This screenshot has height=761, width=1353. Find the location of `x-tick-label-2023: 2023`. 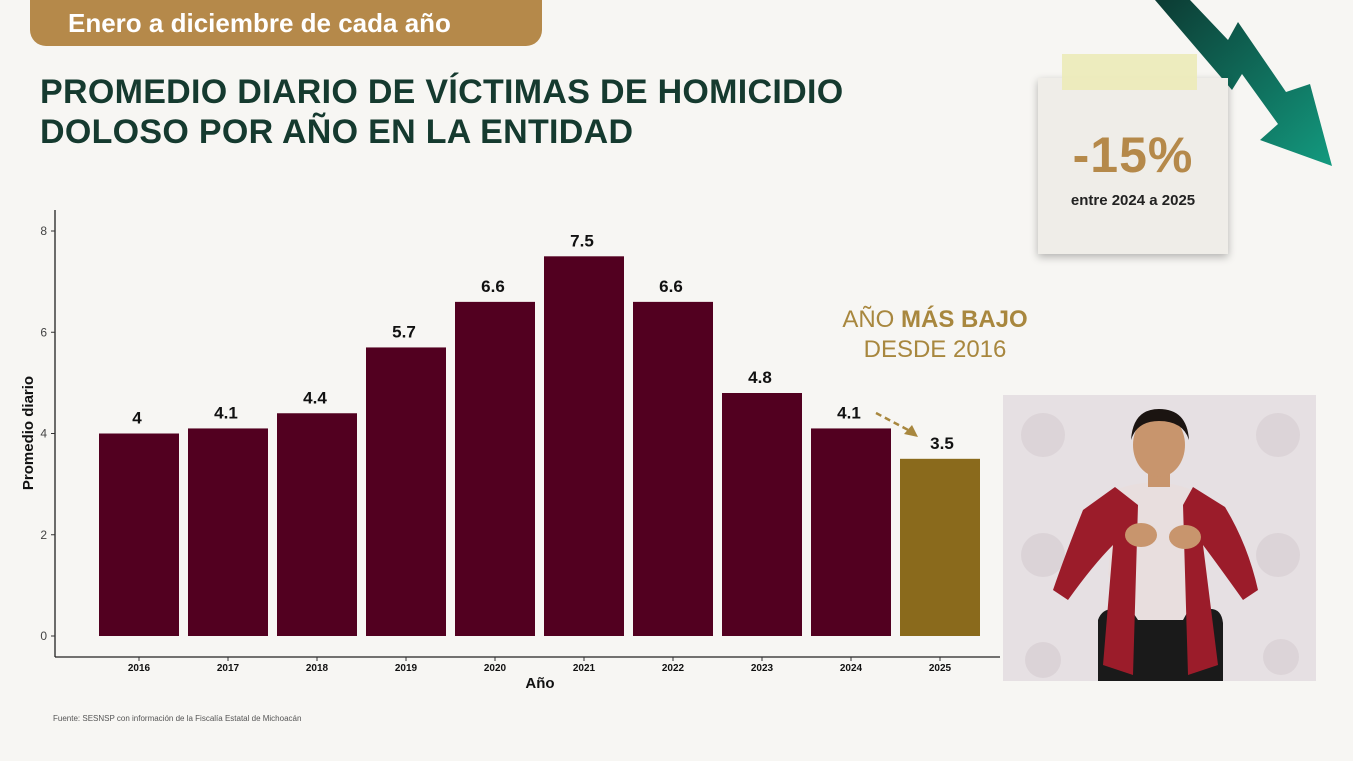

x-tick-label-2023: 2023 is located at coordinates (762, 668).